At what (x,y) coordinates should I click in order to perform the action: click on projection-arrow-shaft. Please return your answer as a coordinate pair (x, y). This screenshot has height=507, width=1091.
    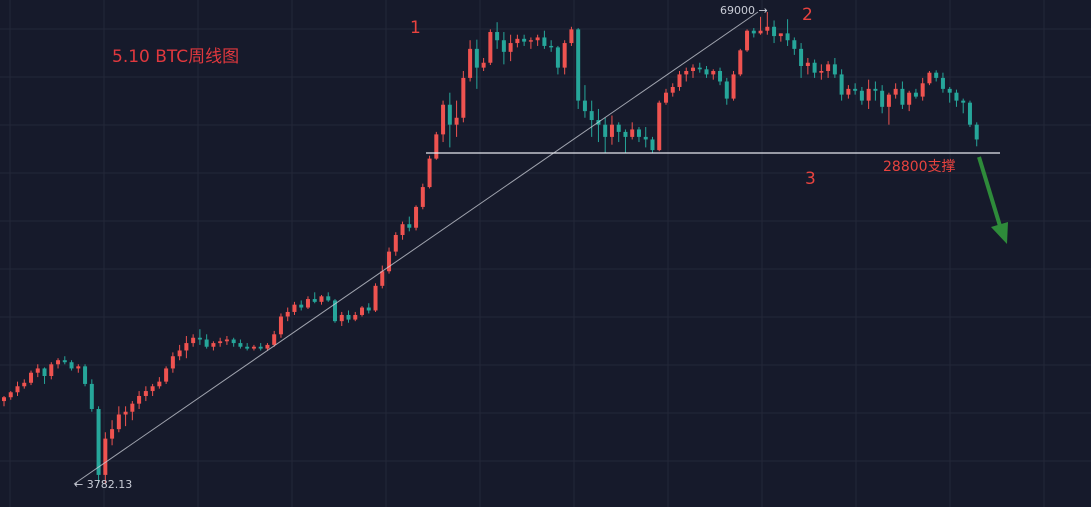
    Looking at the image, I should click on (989, 191).